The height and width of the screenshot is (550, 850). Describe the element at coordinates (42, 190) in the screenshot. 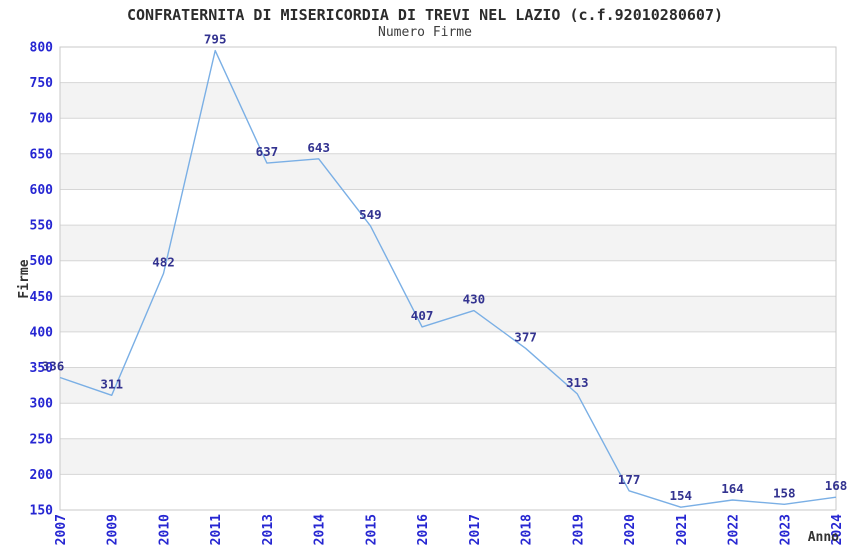

I see `y-tick-label: 600` at that location.